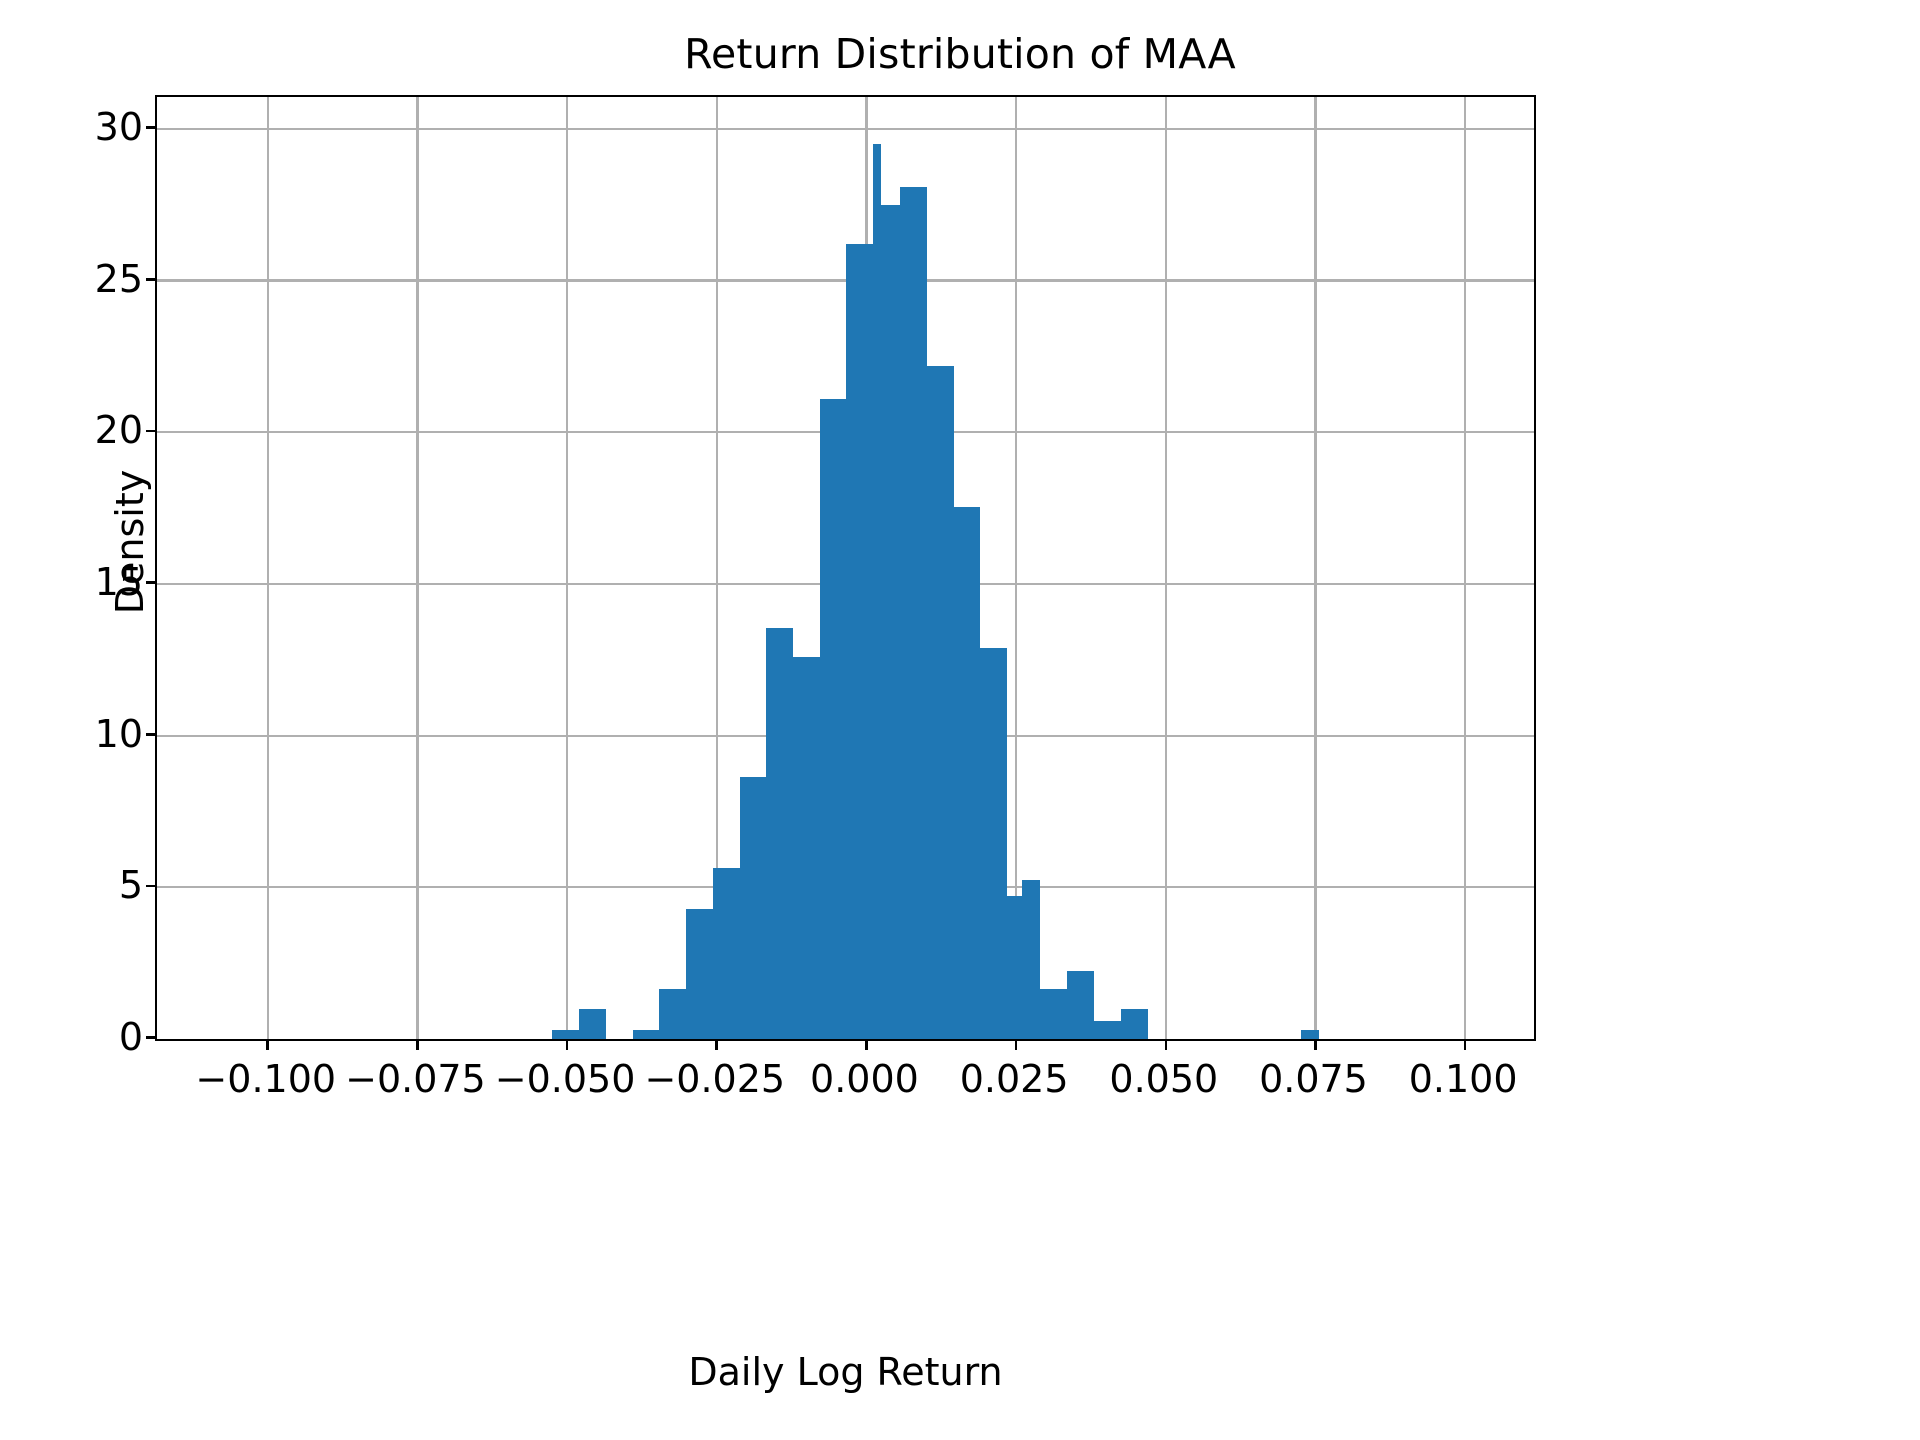  Describe the element at coordinates (1164, 1079) in the screenshot. I see `x-tick-label: 0.050` at that location.